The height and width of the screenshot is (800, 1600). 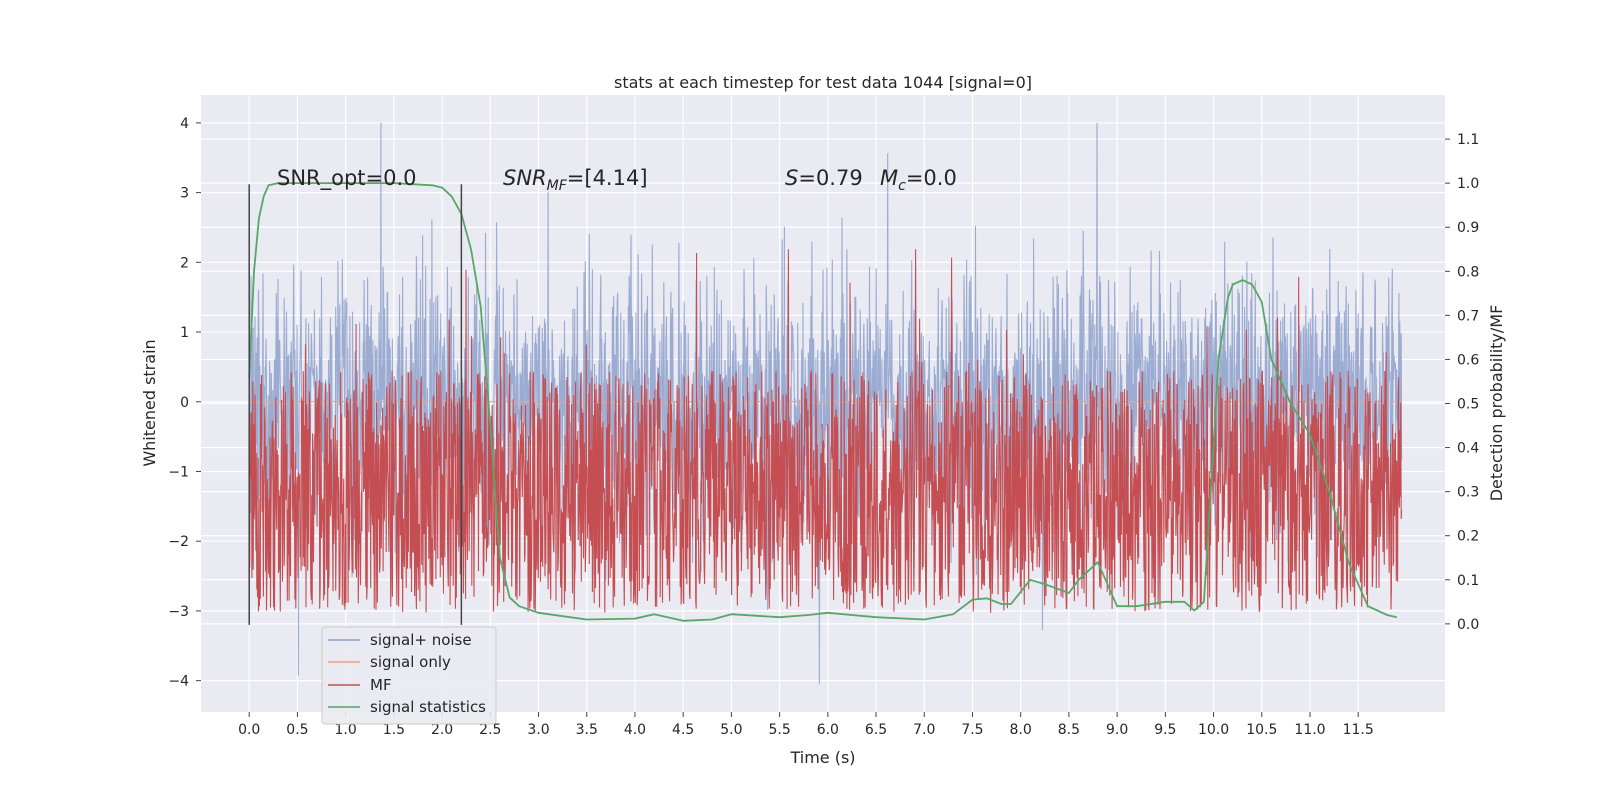 I want to click on y-right-tick-label: 0.5, so click(x=1468, y=405).